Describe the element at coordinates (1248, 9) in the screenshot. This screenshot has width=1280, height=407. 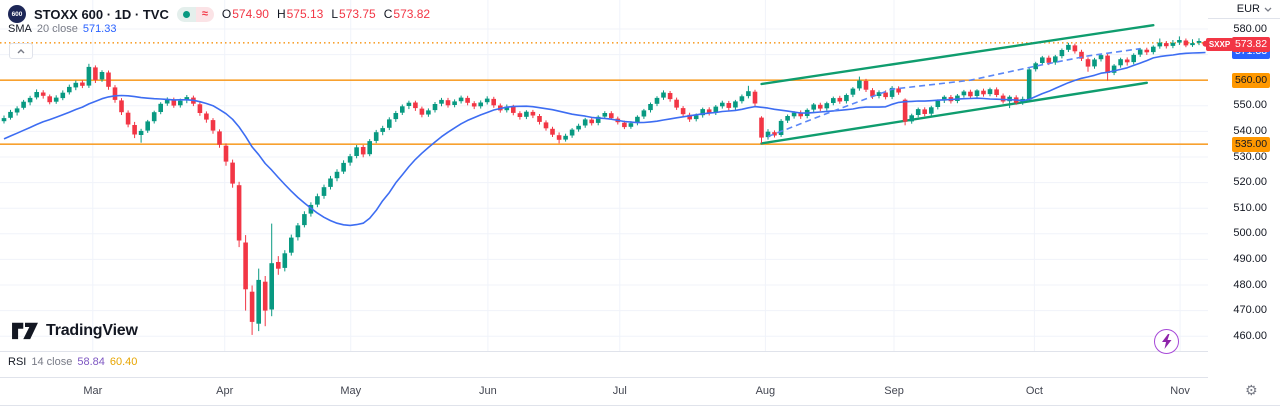
I see `currency-label: EUR` at that location.